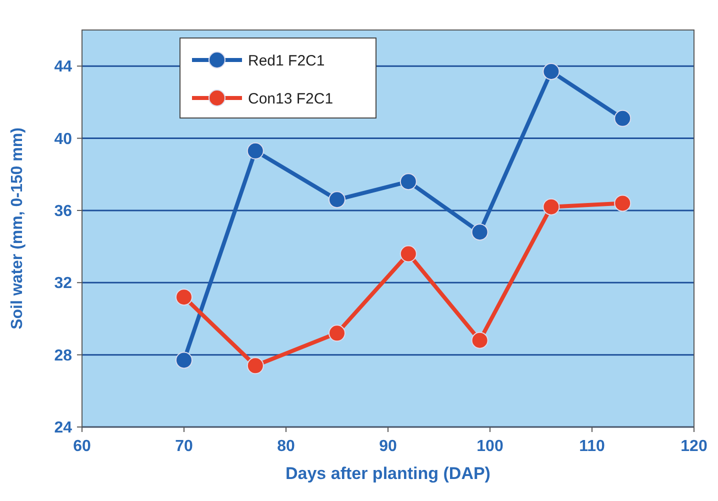  Describe the element at coordinates (63, 428) in the screenshot. I see `y-tick-label: 24` at that location.